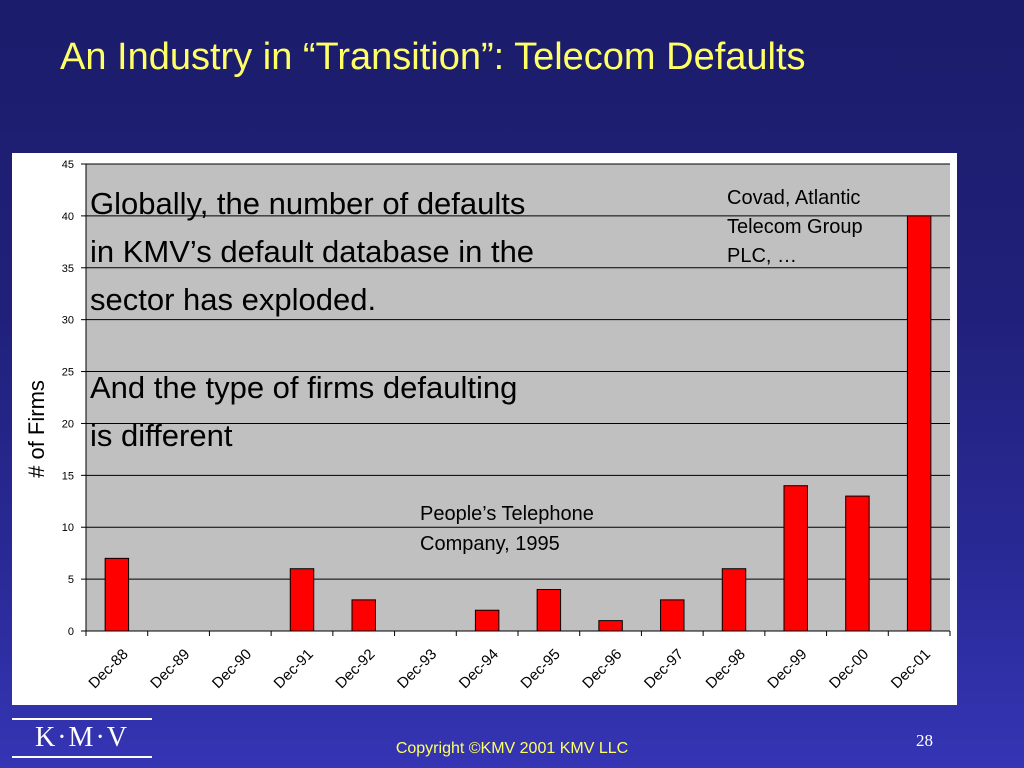 The image size is (1024, 768). I want to click on kmv-logo: K·M·V, so click(82, 738).